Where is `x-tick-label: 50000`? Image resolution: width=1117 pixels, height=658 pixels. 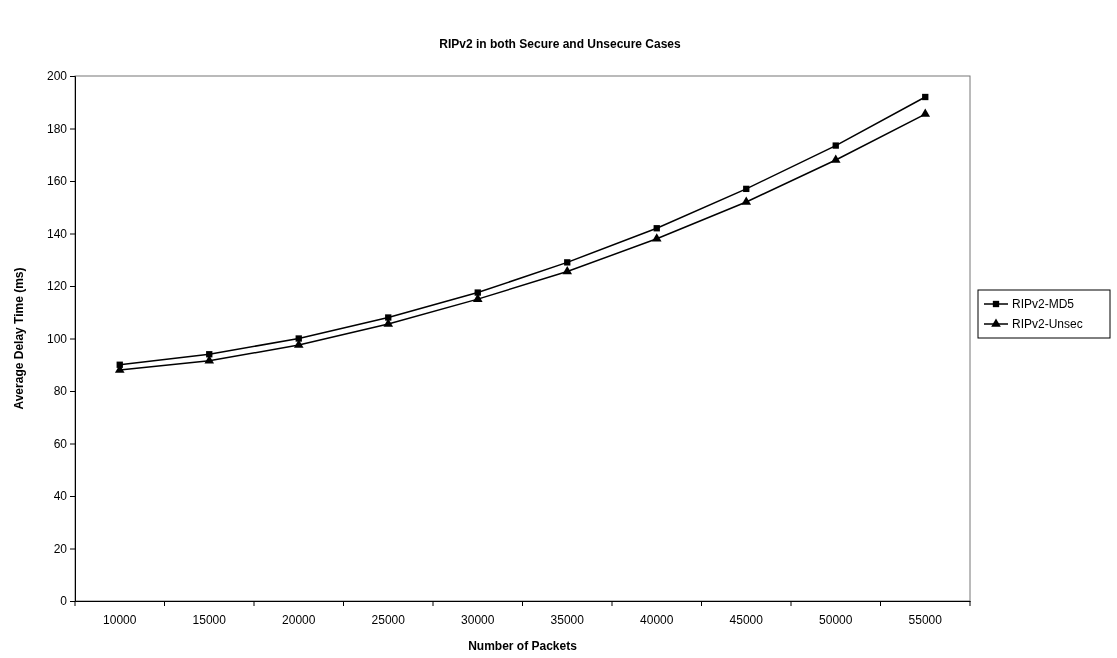 x-tick-label: 50000 is located at coordinates (836, 619).